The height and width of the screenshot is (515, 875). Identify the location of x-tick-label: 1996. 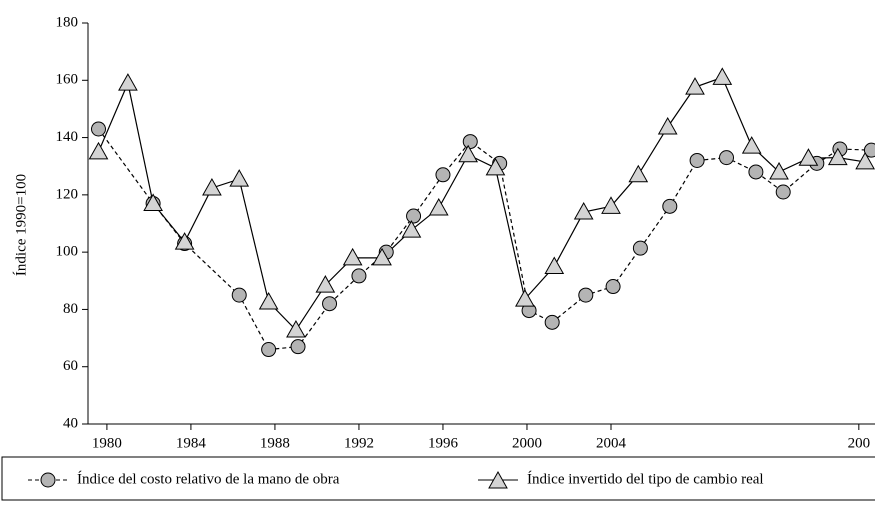
(443, 443).